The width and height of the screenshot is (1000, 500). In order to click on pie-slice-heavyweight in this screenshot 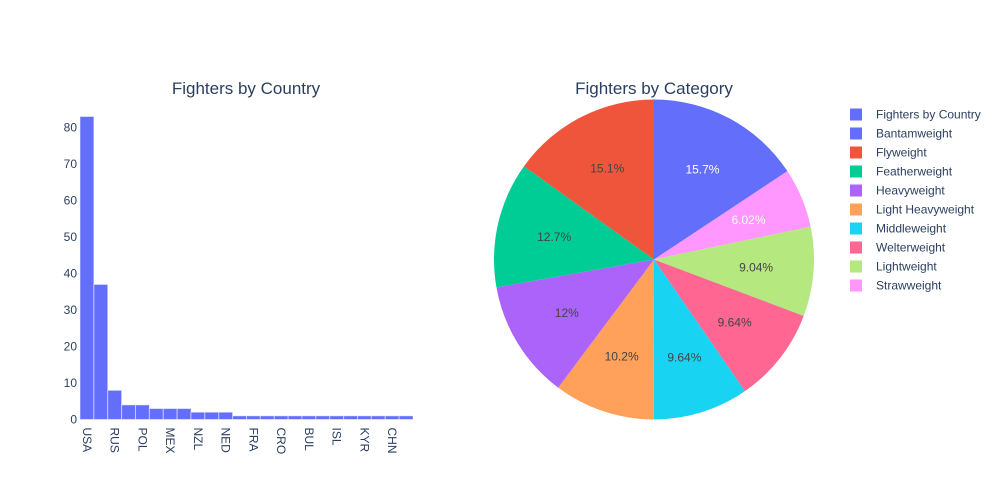, I will do `click(575, 323)`.